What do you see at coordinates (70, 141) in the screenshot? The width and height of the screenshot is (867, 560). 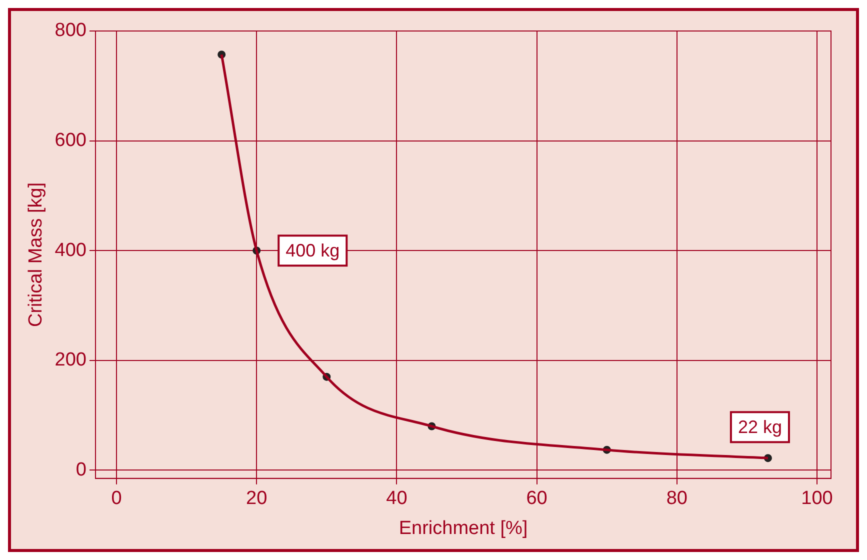 I see `y-tick-label: 600` at bounding box center [70, 141].